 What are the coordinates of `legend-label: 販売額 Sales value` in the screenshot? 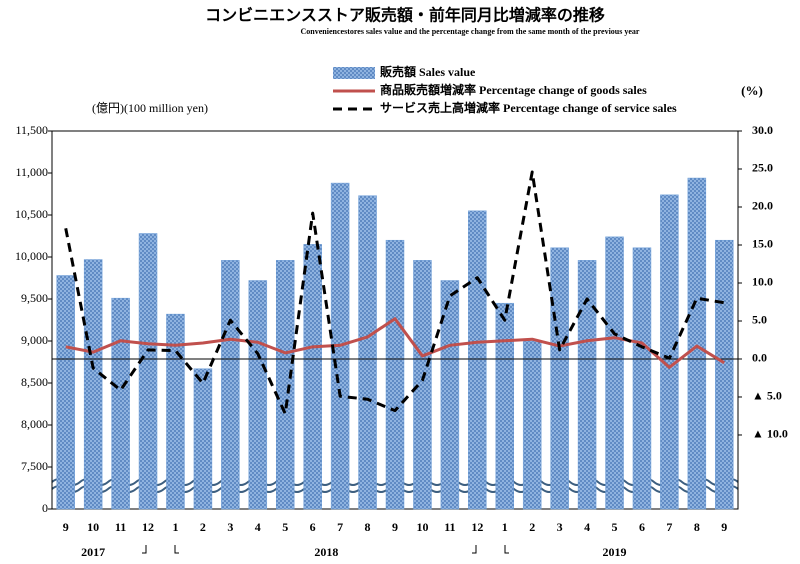 It's located at (428, 71).